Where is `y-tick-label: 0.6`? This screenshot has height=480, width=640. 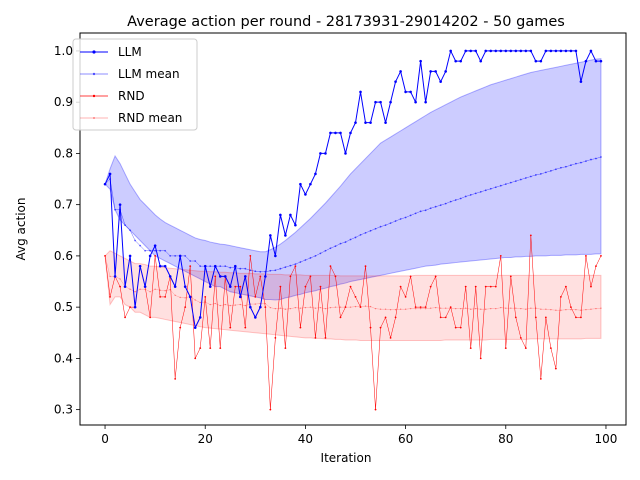 y-tick-label: 0.6 is located at coordinates (63, 256).